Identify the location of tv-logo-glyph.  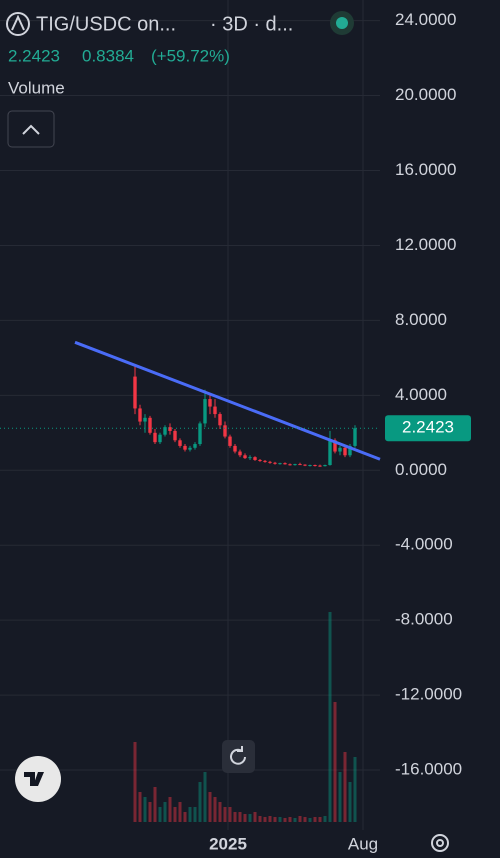
(34, 779).